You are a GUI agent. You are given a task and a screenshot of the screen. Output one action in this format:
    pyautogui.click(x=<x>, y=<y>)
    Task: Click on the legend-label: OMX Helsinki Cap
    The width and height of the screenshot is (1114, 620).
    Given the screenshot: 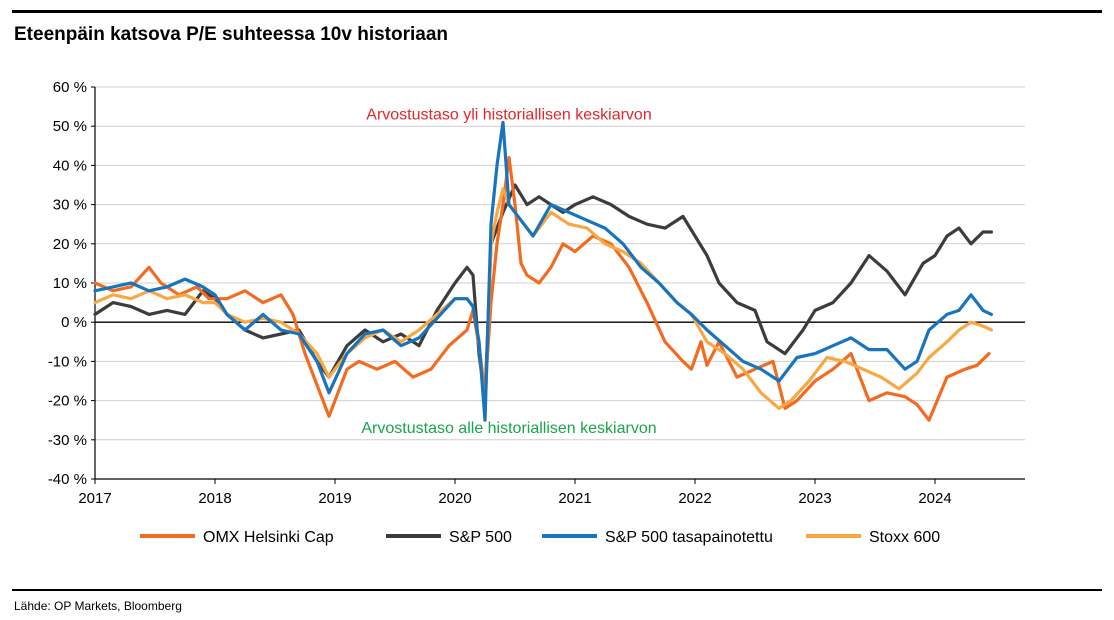 What is the action you would take?
    pyautogui.click(x=268, y=537)
    